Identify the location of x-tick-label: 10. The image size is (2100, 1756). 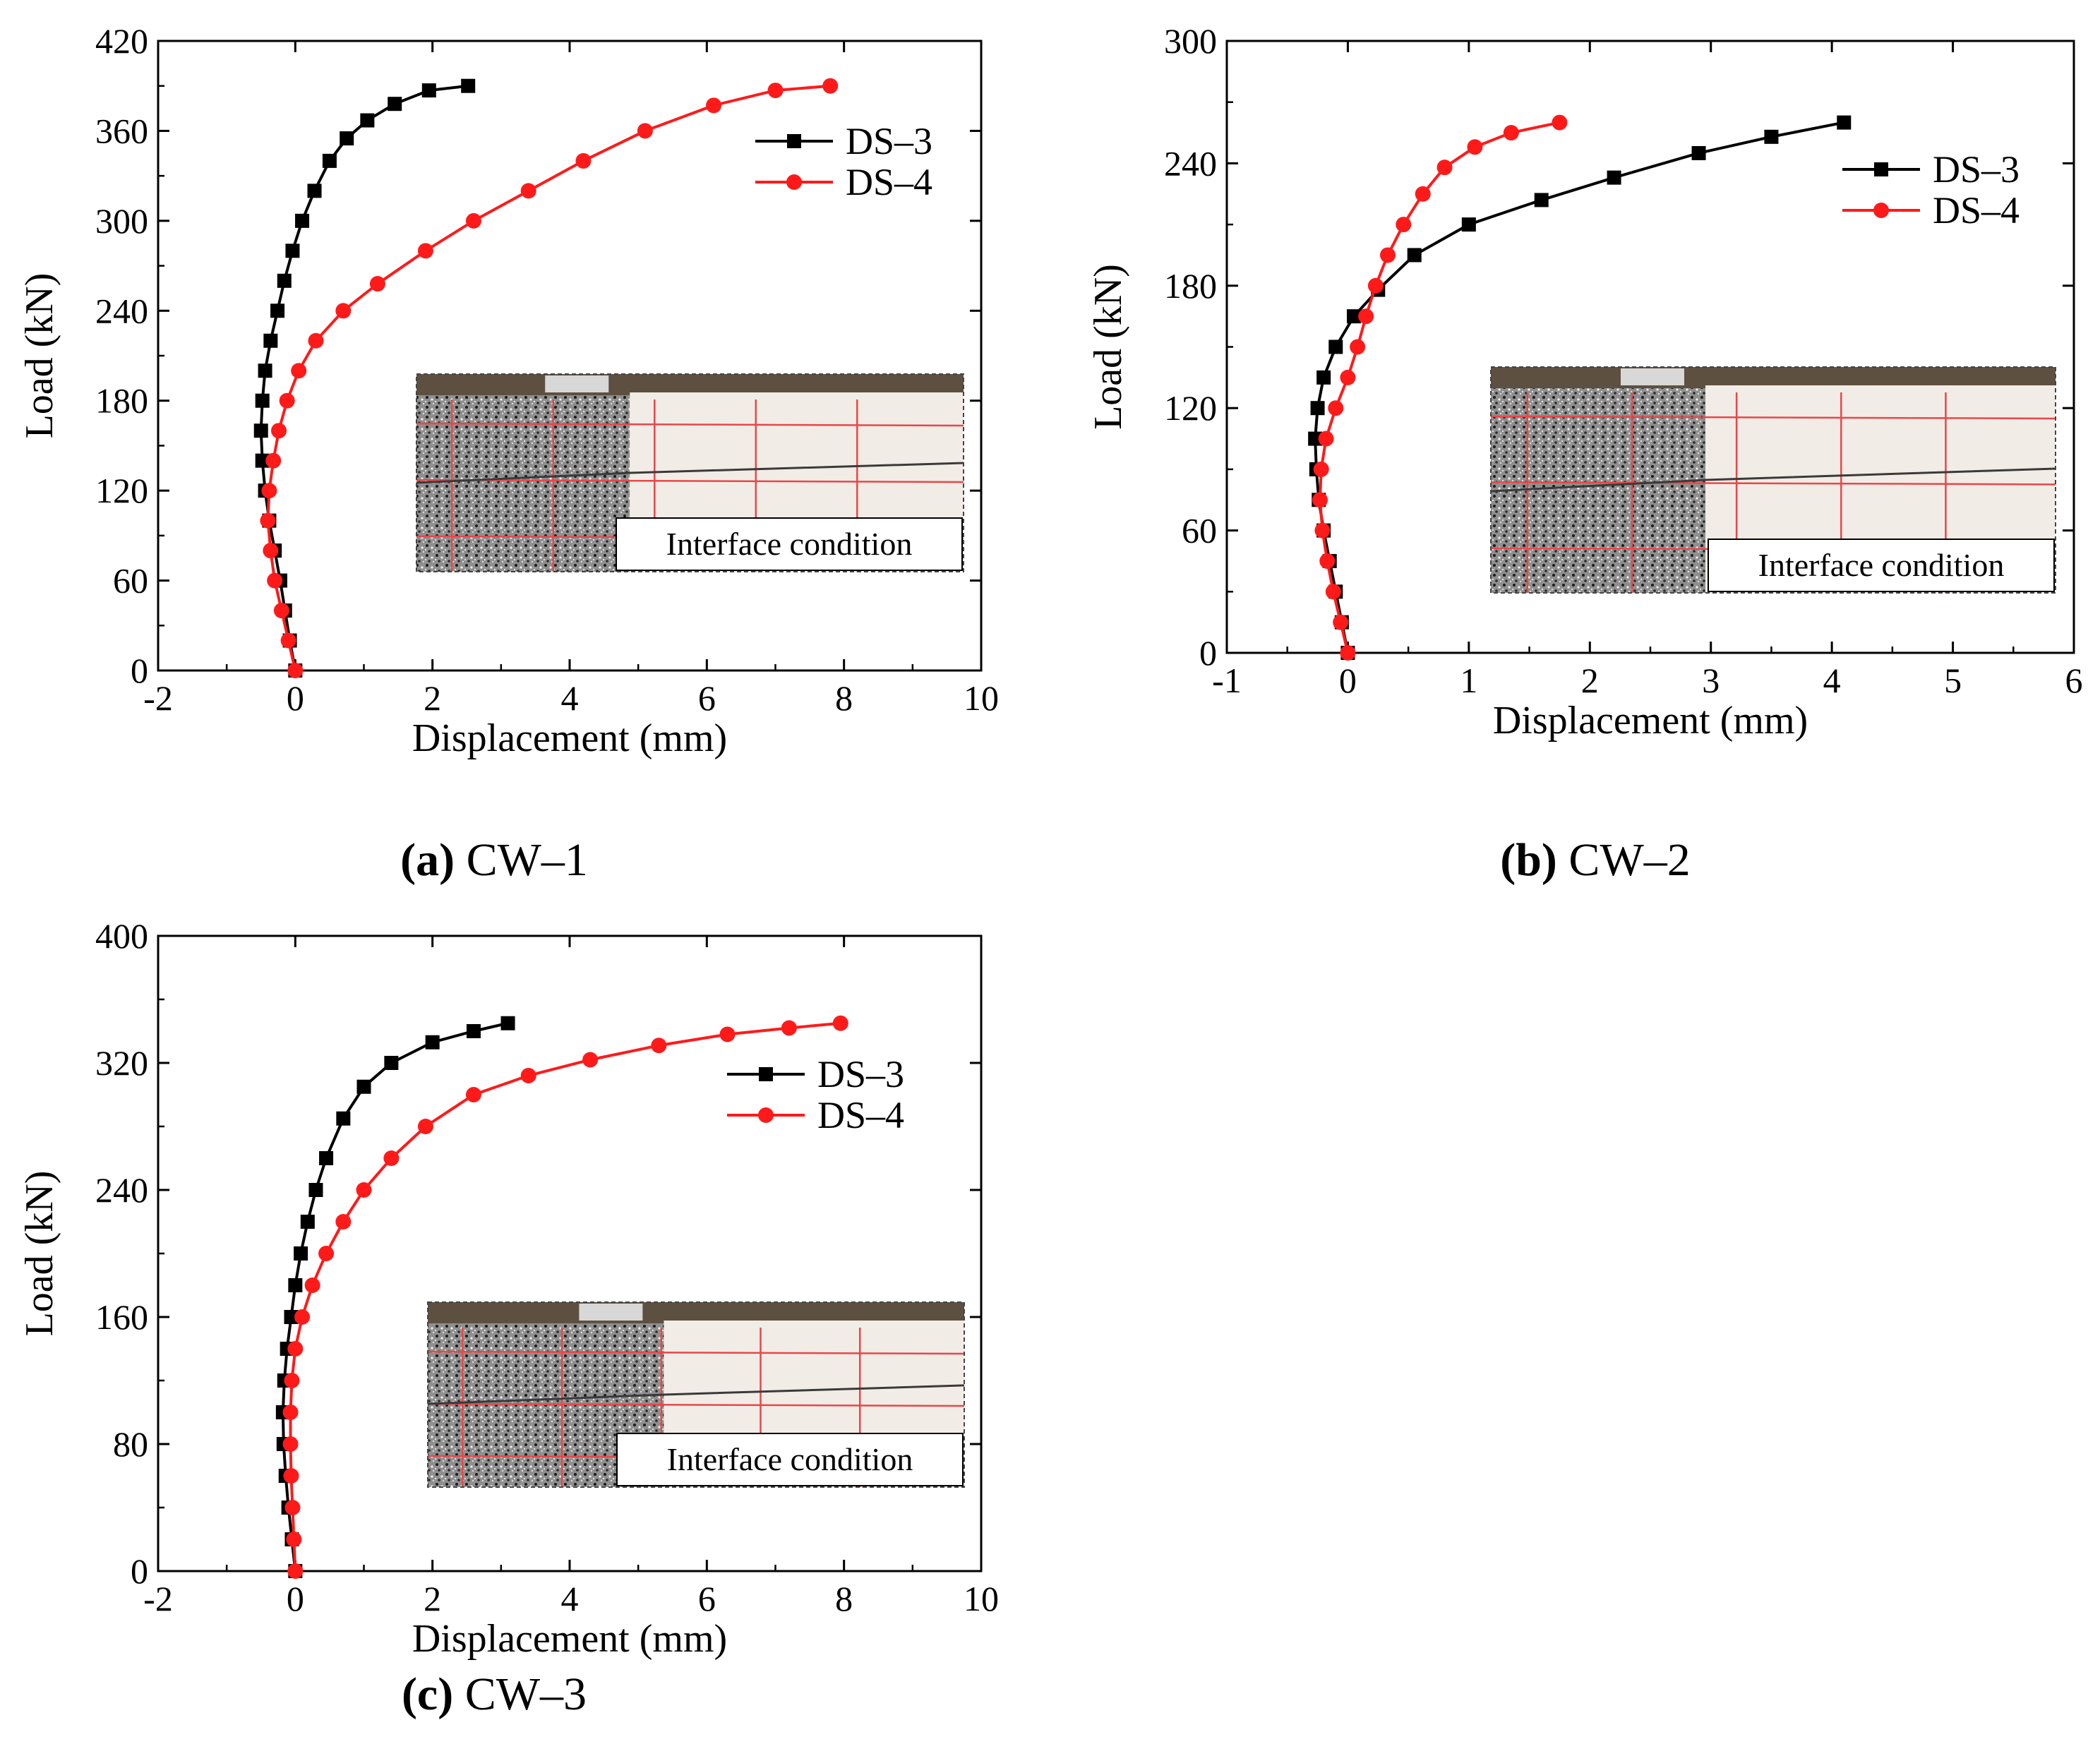
(982, 1598).